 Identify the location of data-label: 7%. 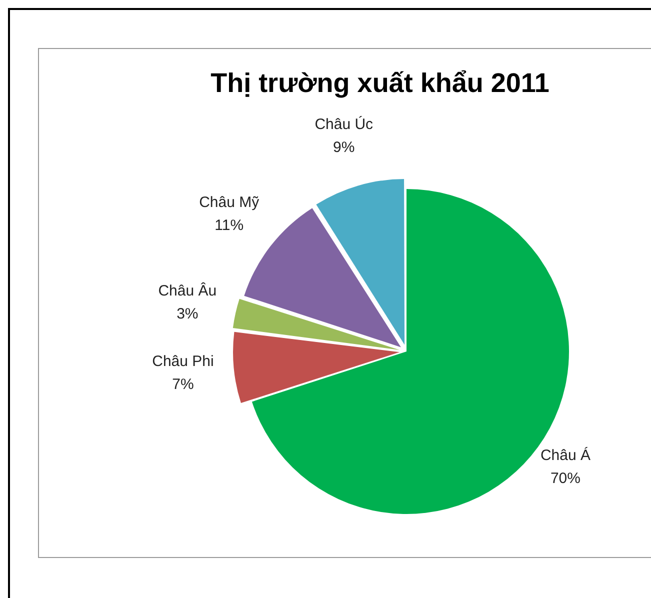
(183, 384).